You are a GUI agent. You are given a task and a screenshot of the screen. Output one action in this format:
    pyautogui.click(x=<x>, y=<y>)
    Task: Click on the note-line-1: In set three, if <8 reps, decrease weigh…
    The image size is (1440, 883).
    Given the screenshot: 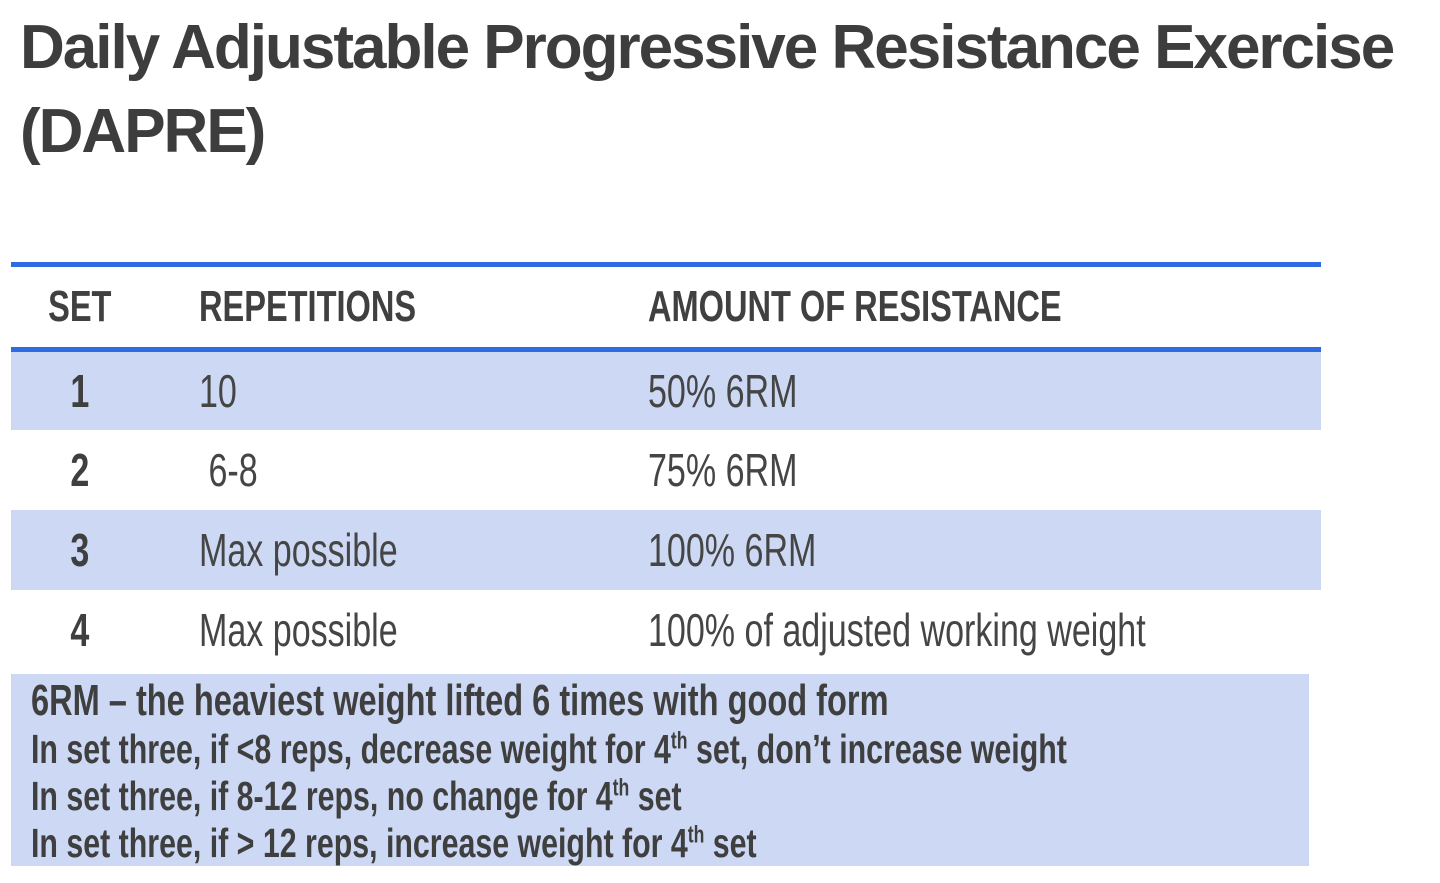 What is the action you would take?
    pyautogui.click(x=549, y=749)
    